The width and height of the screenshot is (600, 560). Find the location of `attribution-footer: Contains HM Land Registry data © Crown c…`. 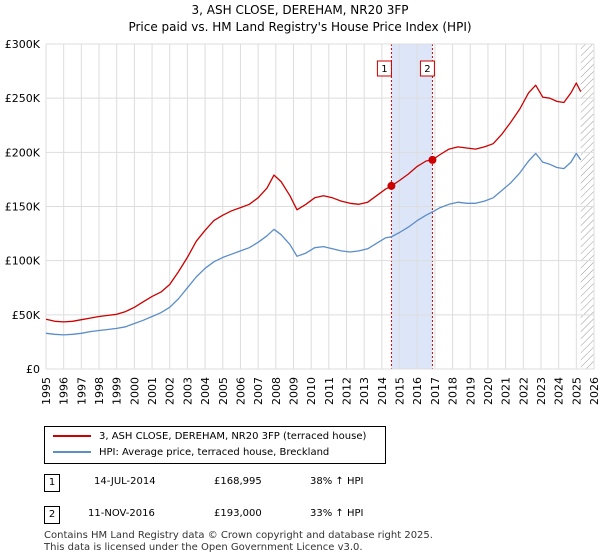

attribution-footer: Contains HM Land Registry data © Crown c… is located at coordinates (238, 542).